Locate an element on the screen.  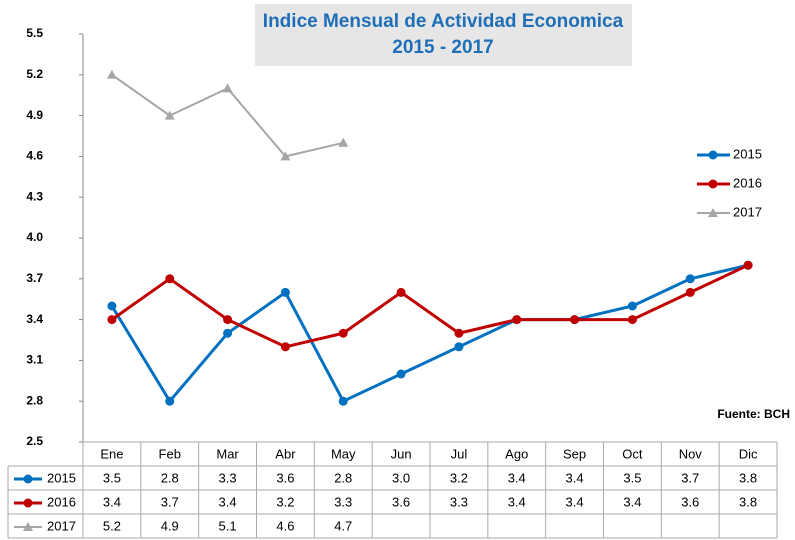
x-tick-label: Oct is located at coordinates (632, 453).